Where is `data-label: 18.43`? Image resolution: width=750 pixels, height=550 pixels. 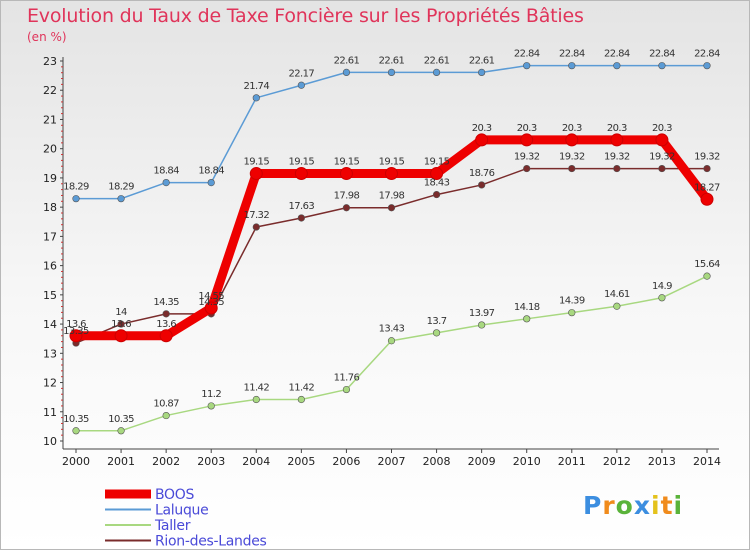
data-label: 18.43 is located at coordinates (437, 183).